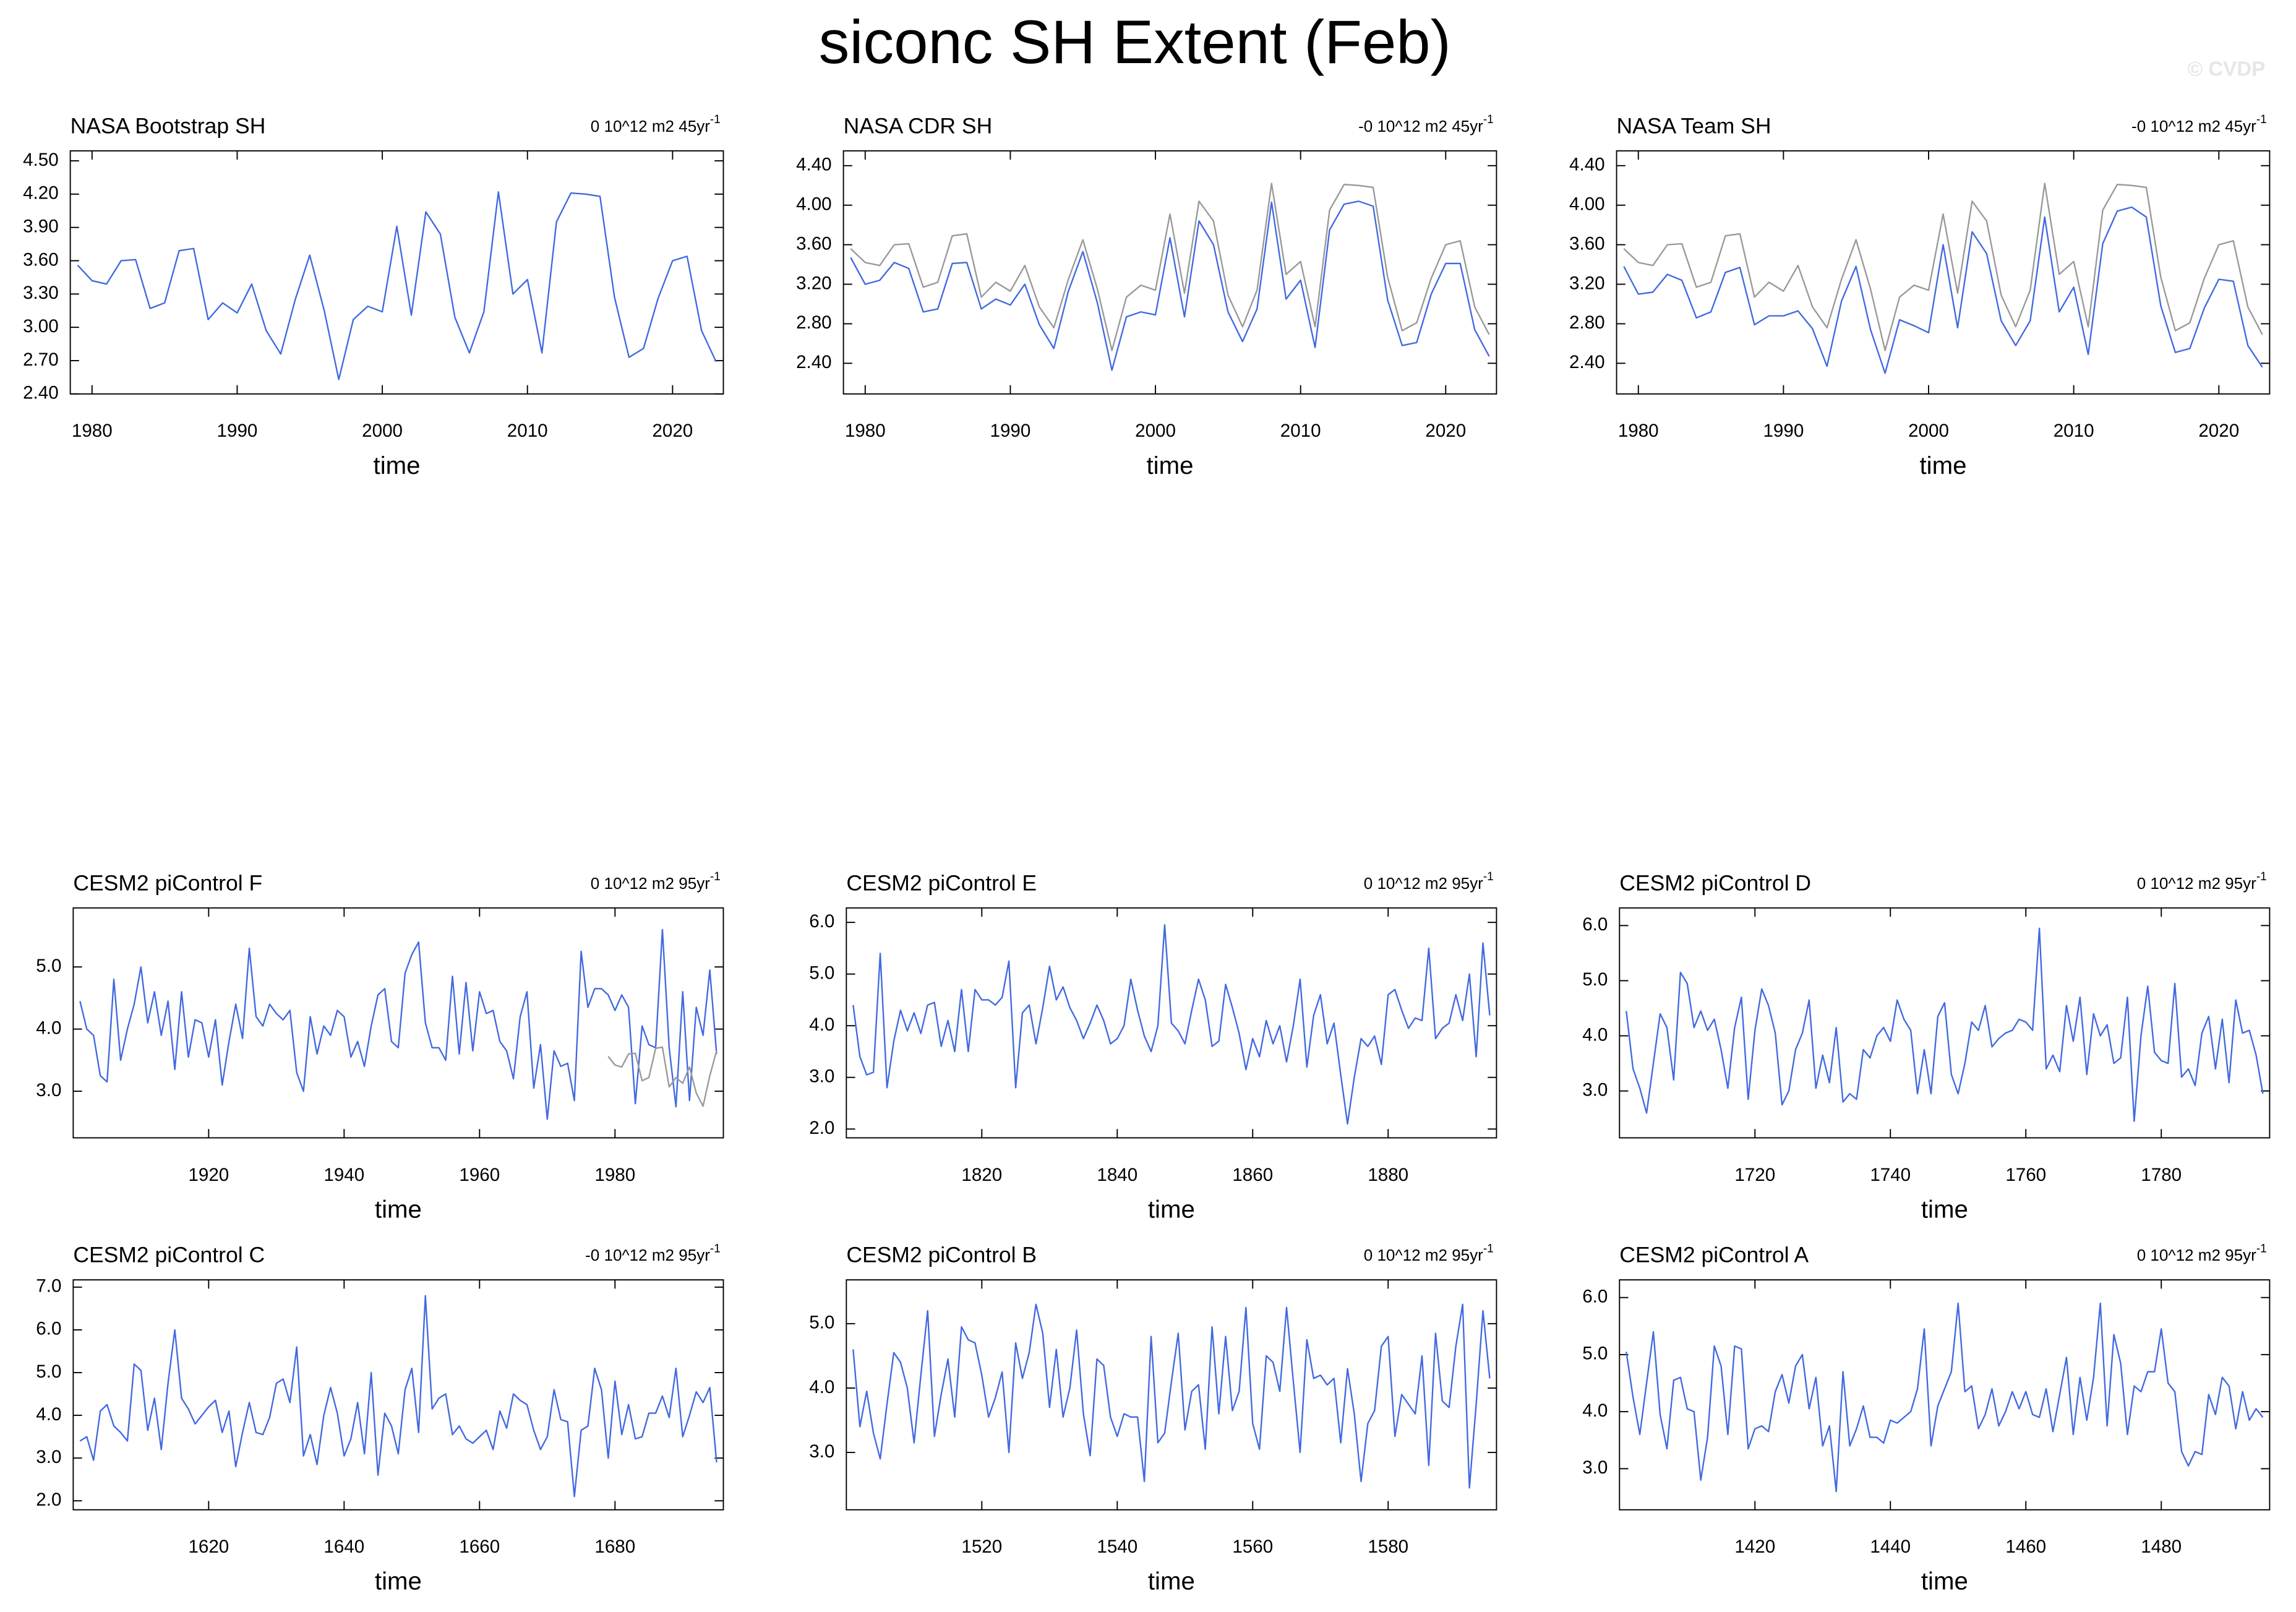 This screenshot has width=2296, height=1612. I want to click on panel-title: CESM2 piControl C, so click(169, 1255).